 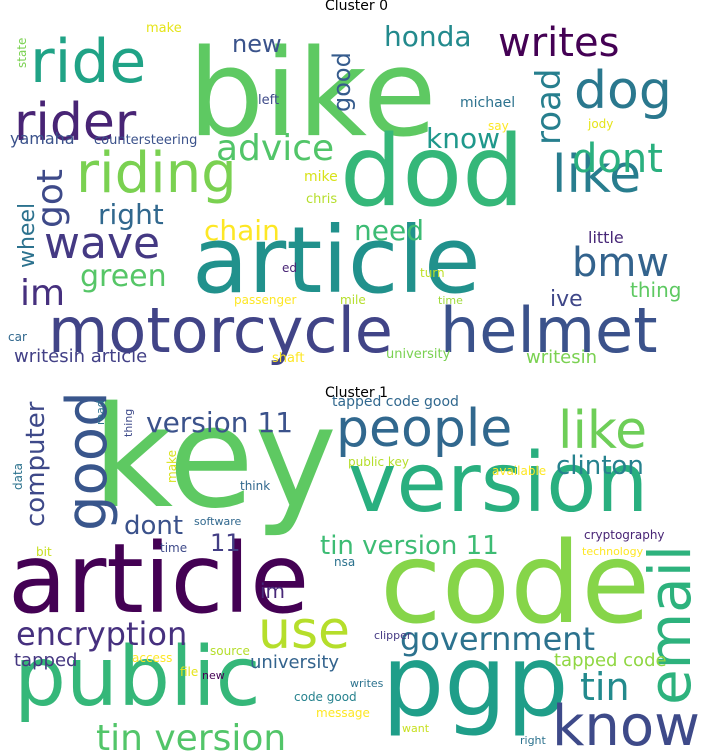 I want to click on word-pgp: pgp, so click(x=475, y=682).